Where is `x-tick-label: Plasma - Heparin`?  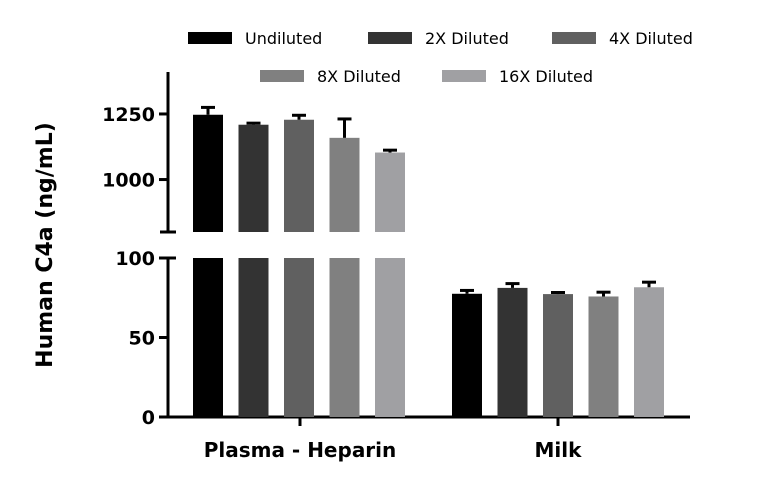 x-tick-label: Plasma - Heparin is located at coordinates (300, 450).